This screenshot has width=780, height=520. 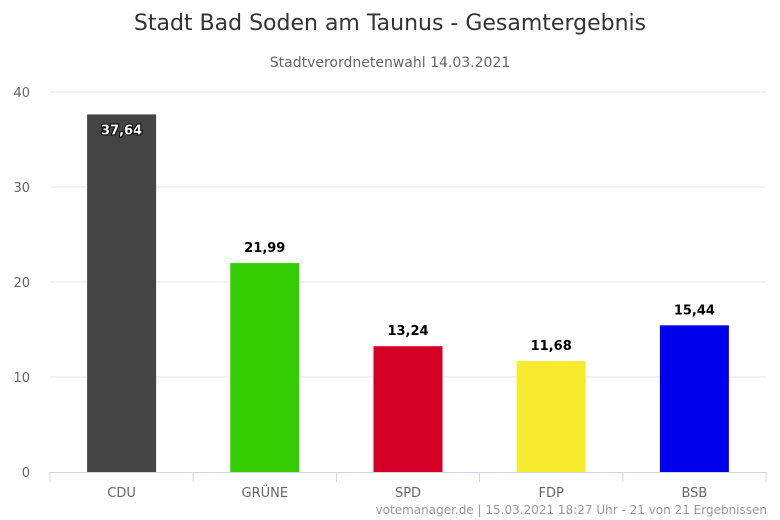 What do you see at coordinates (408, 493) in the screenshot?
I see `x-tick-label: SPD` at bounding box center [408, 493].